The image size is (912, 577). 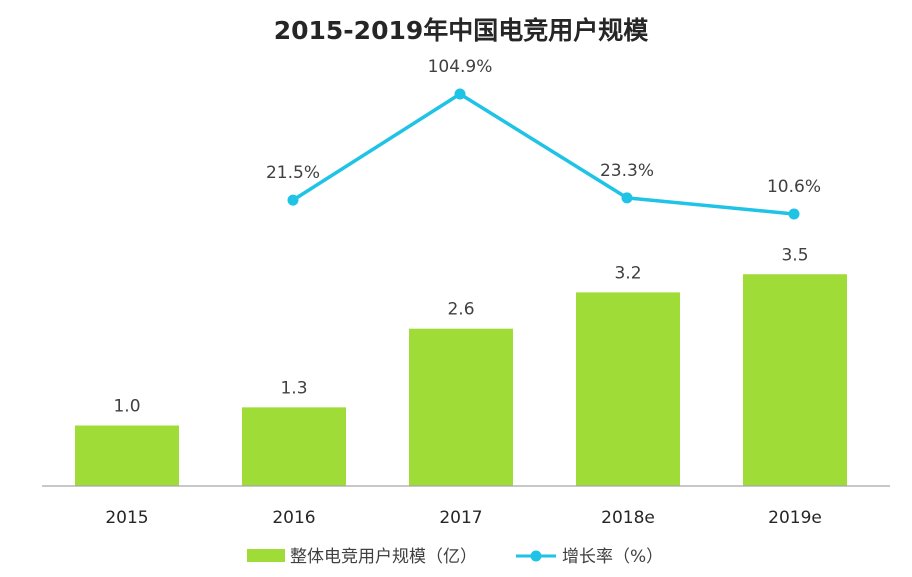 I want to click on bar-2019e, so click(x=795, y=380).